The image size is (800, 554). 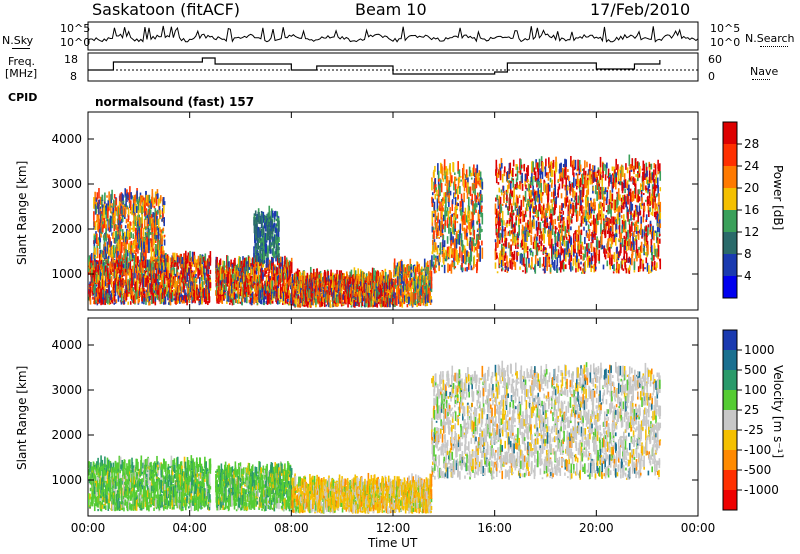 What do you see at coordinates (175, 102) in the screenshot?
I see `cpid-value: normalsound (fast) 157` at bounding box center [175, 102].